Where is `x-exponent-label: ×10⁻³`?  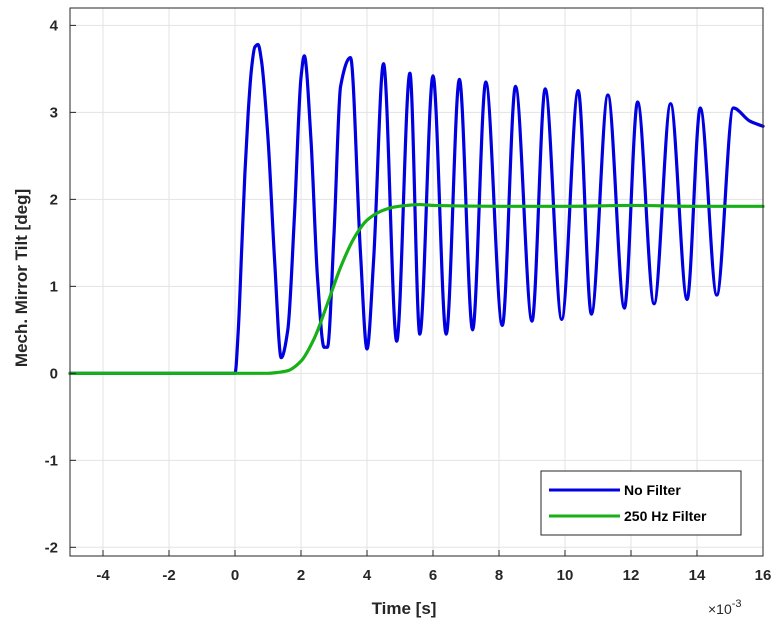
x-exponent-label: ×10⁻³ is located at coordinates (725, 607).